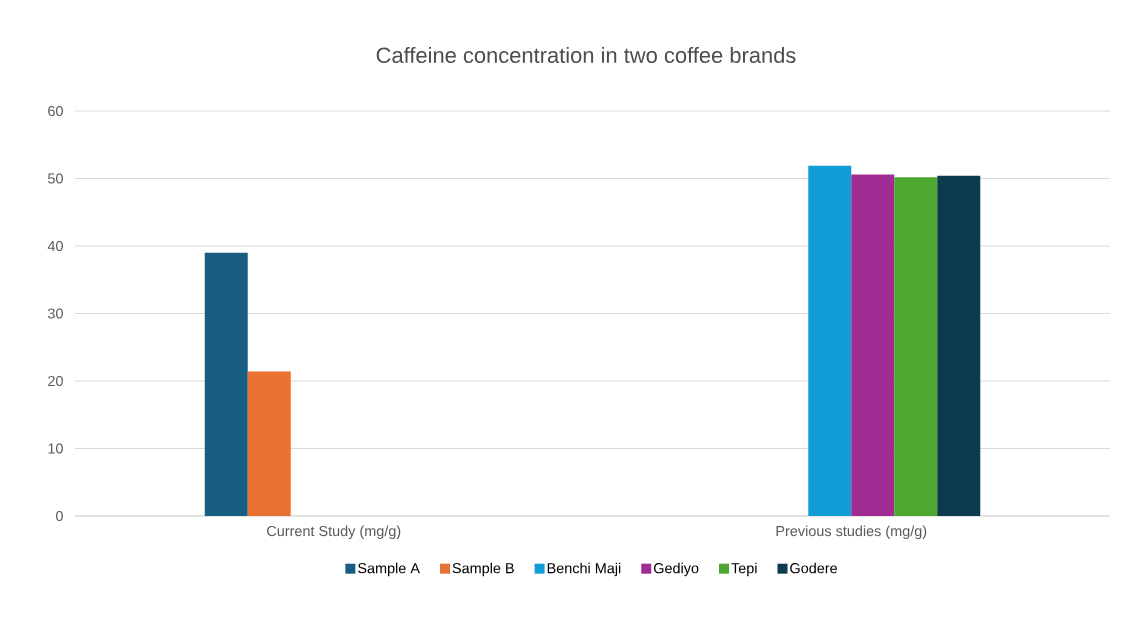 Image resolution: width=1147 pixels, height=632 pixels. I want to click on y-tick-label: 20, so click(55, 381).